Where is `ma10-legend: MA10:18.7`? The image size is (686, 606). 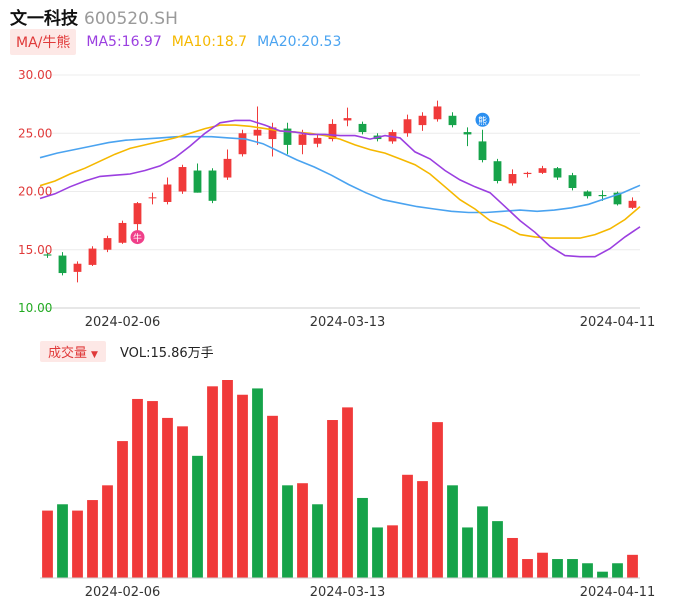 ma10-legend: MA10:18.7 is located at coordinates (209, 42).